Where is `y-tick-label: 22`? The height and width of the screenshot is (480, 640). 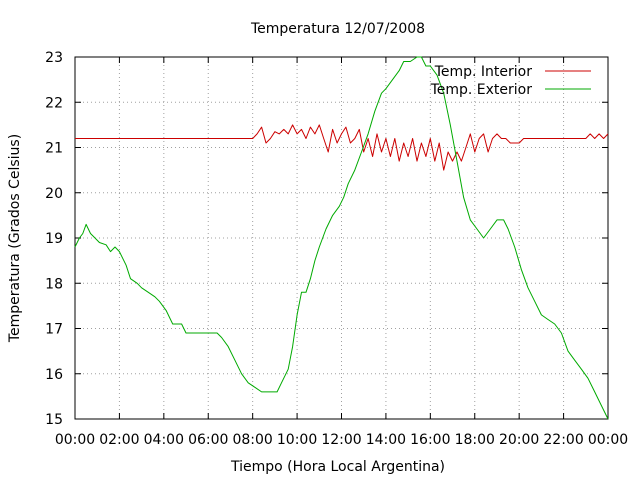
y-tick-label: 22 is located at coordinates (54, 103).